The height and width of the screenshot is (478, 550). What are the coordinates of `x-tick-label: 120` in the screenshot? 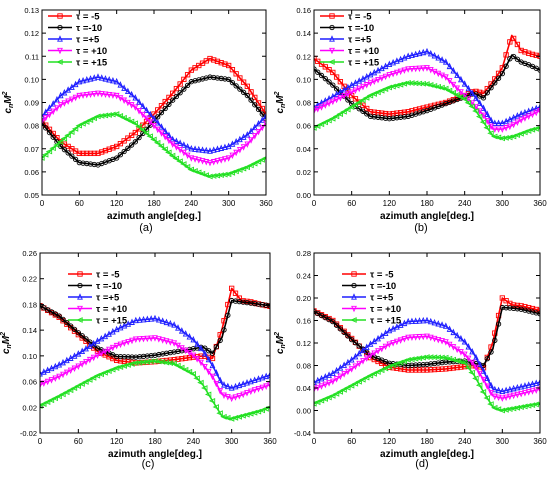 It's located at (390, 203).